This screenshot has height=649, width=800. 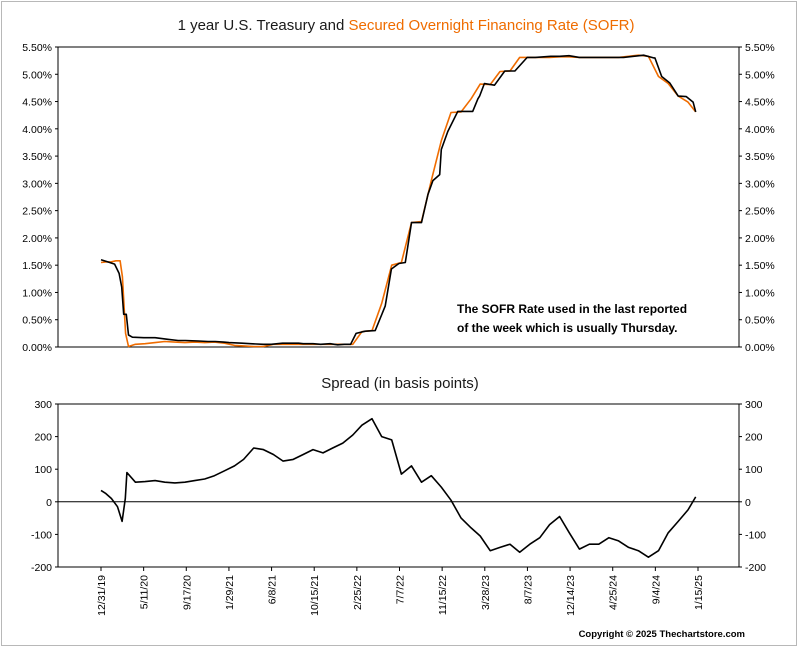 I want to click on annotation-line-2: of the week which is usually Thursday., so click(x=567, y=328).